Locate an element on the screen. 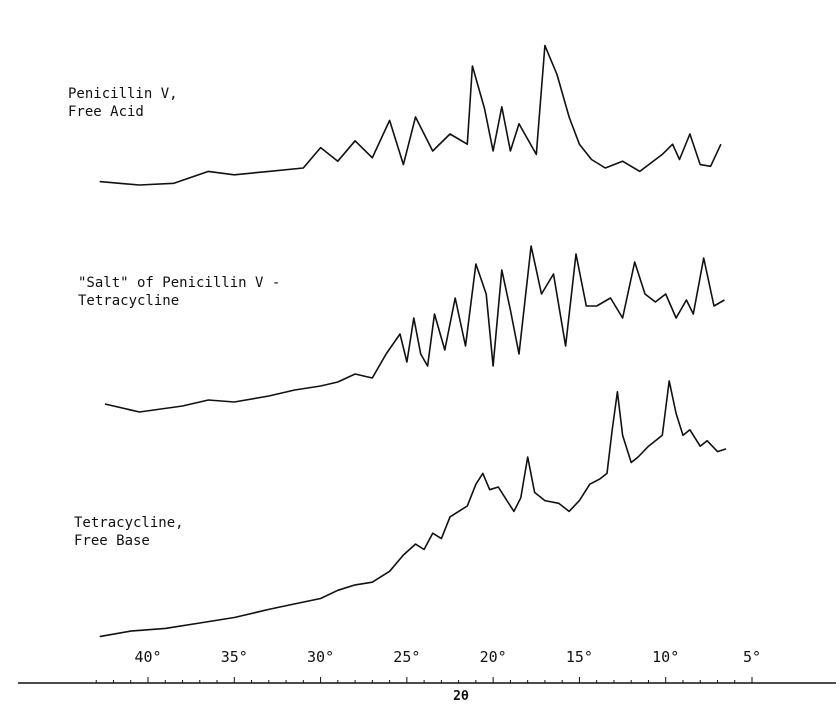 This screenshot has width=840, height=723. trace-label-line: Free Acid is located at coordinates (106, 112).